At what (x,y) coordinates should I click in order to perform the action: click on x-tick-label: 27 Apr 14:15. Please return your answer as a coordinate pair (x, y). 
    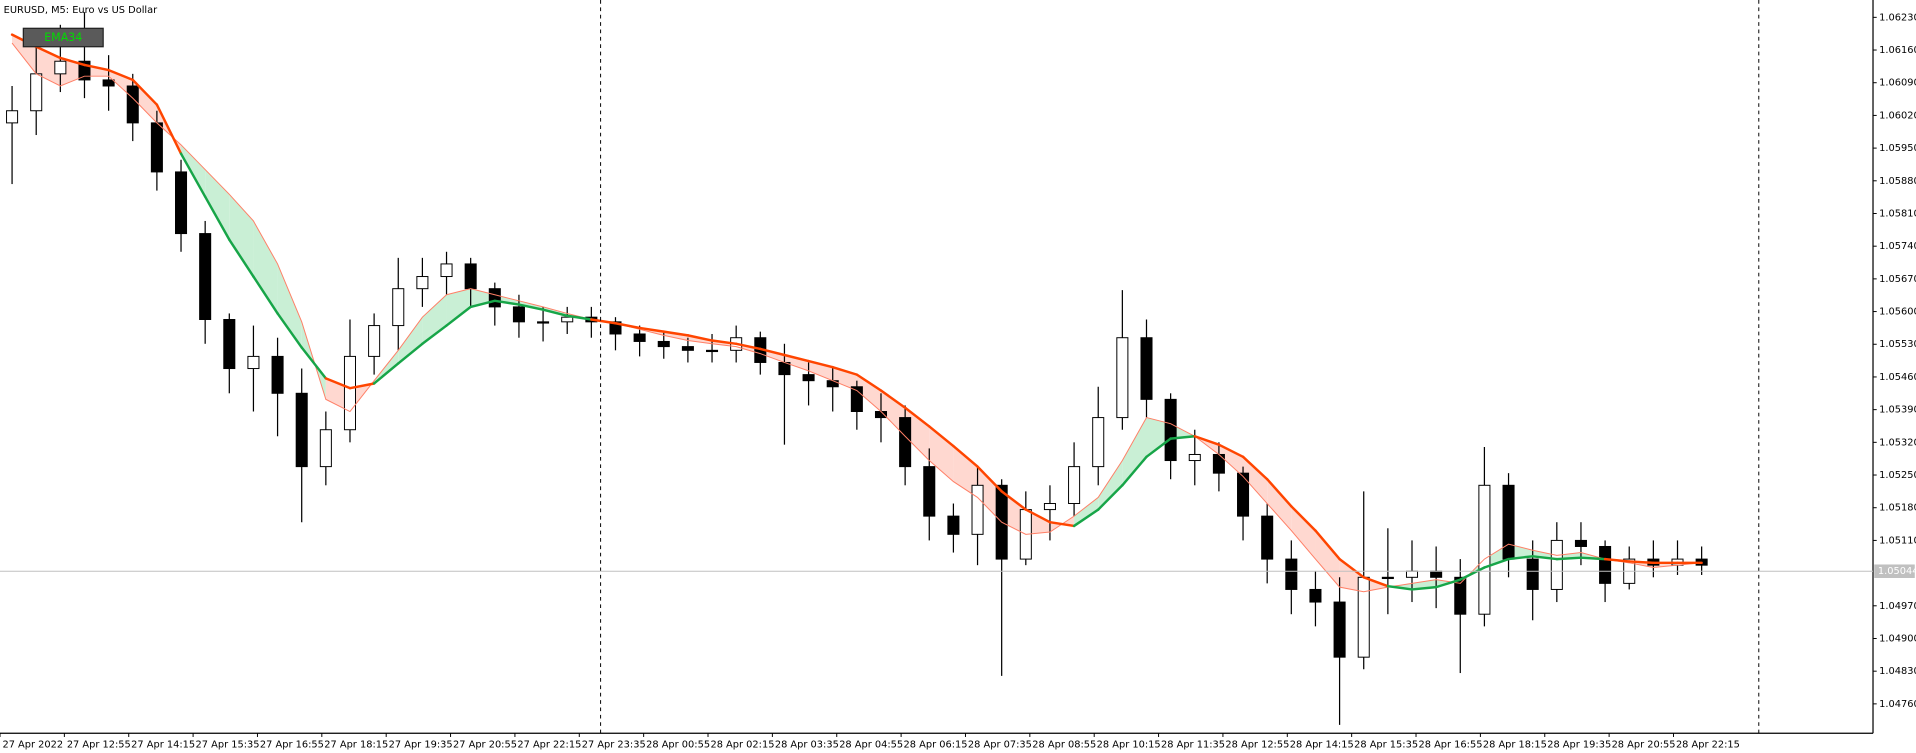
    Looking at the image, I should click on (163, 744).